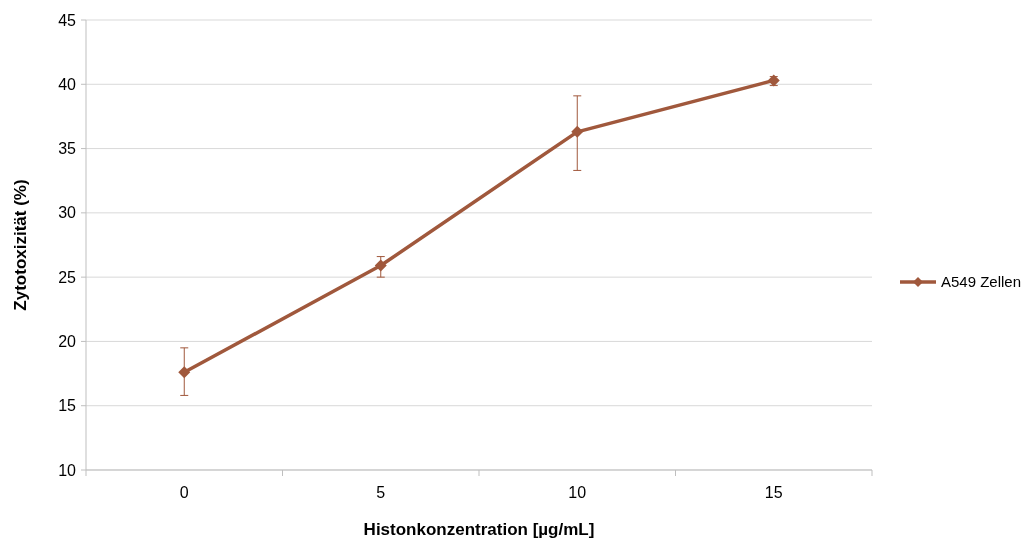 The image size is (1031, 543). What do you see at coordinates (773, 492) in the screenshot?
I see `x-tick-label: 15` at bounding box center [773, 492].